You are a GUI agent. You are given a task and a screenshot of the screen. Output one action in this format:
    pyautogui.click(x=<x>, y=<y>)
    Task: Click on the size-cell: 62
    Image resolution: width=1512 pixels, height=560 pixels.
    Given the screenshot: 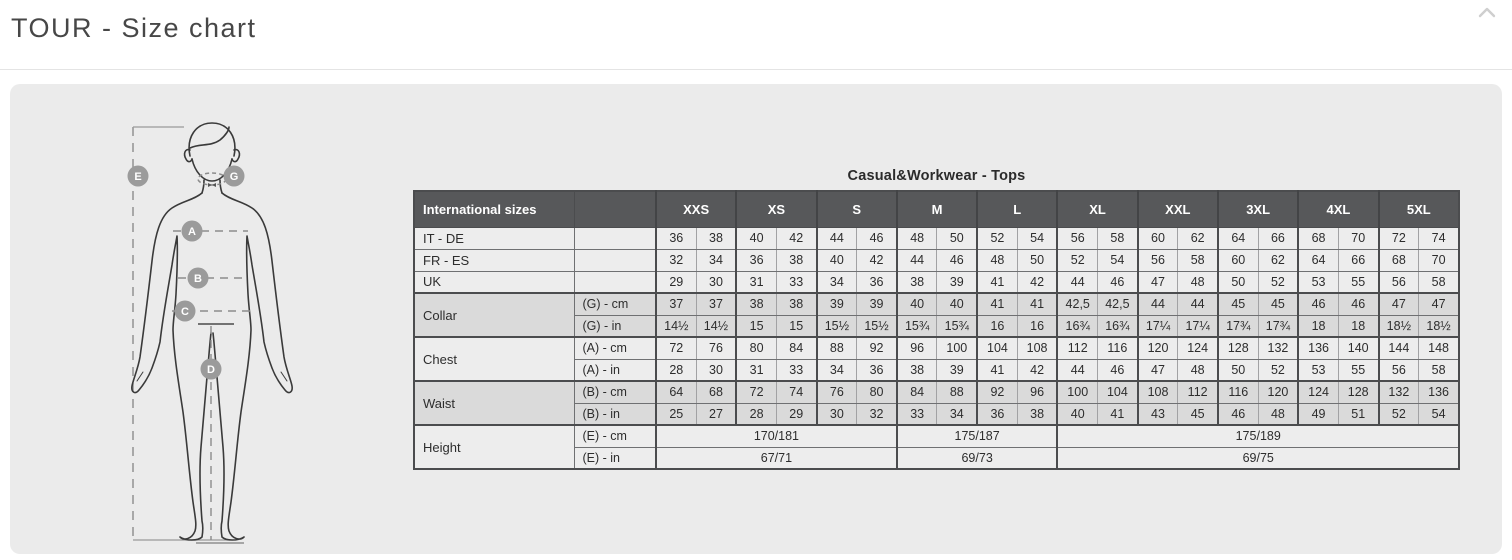 What is the action you would take?
    pyautogui.click(x=1278, y=260)
    